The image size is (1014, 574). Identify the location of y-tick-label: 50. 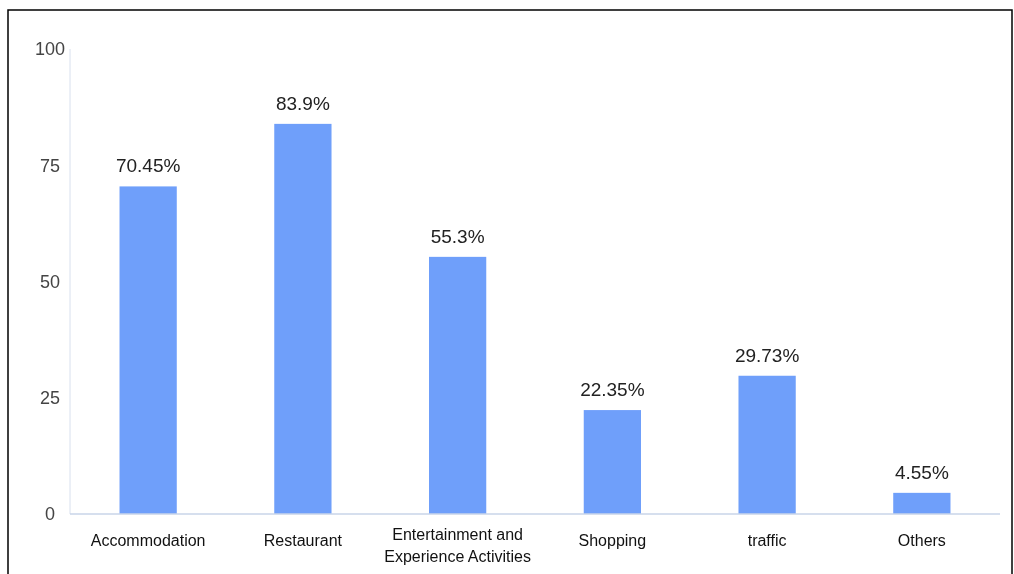
(50, 281).